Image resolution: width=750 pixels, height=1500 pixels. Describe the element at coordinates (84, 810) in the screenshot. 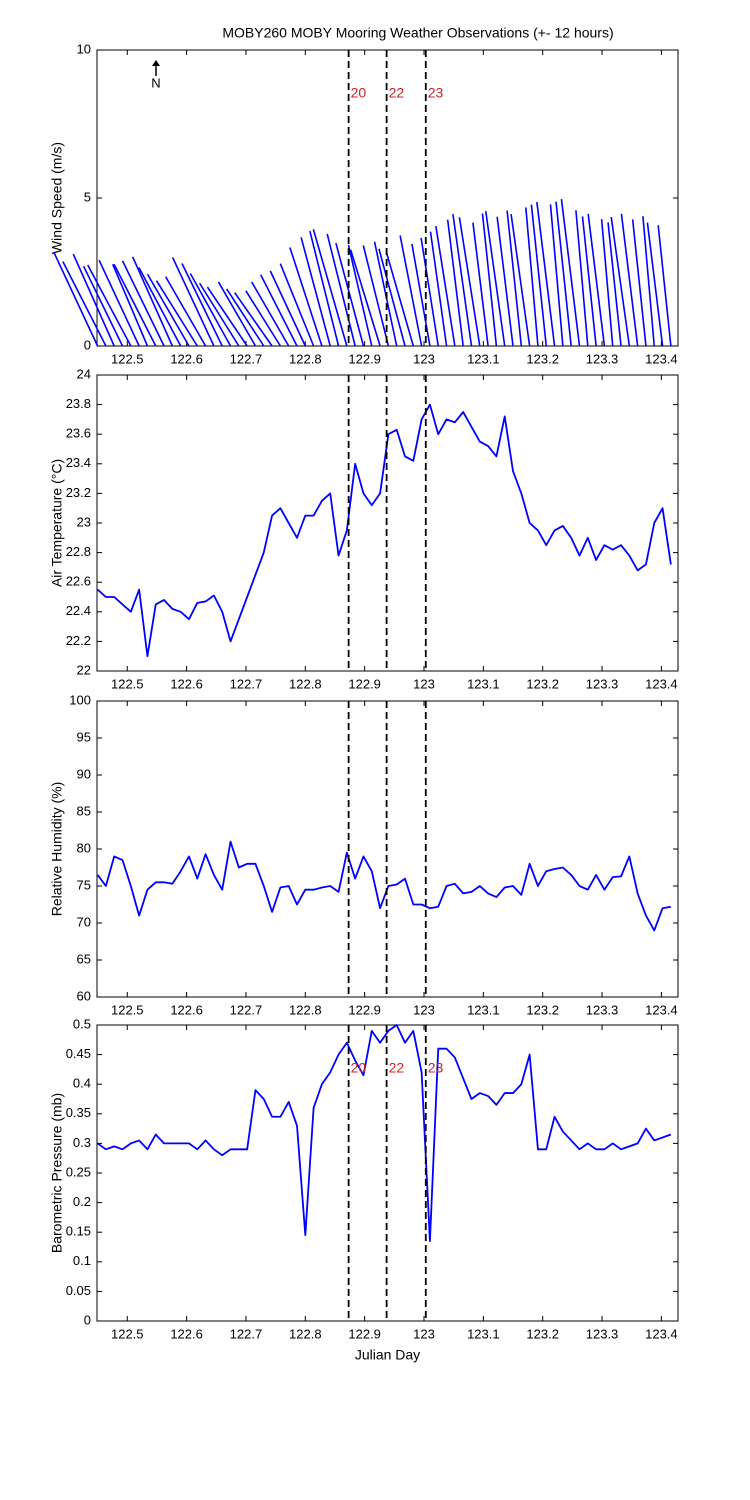

I see `y-tick-label: 85` at that location.